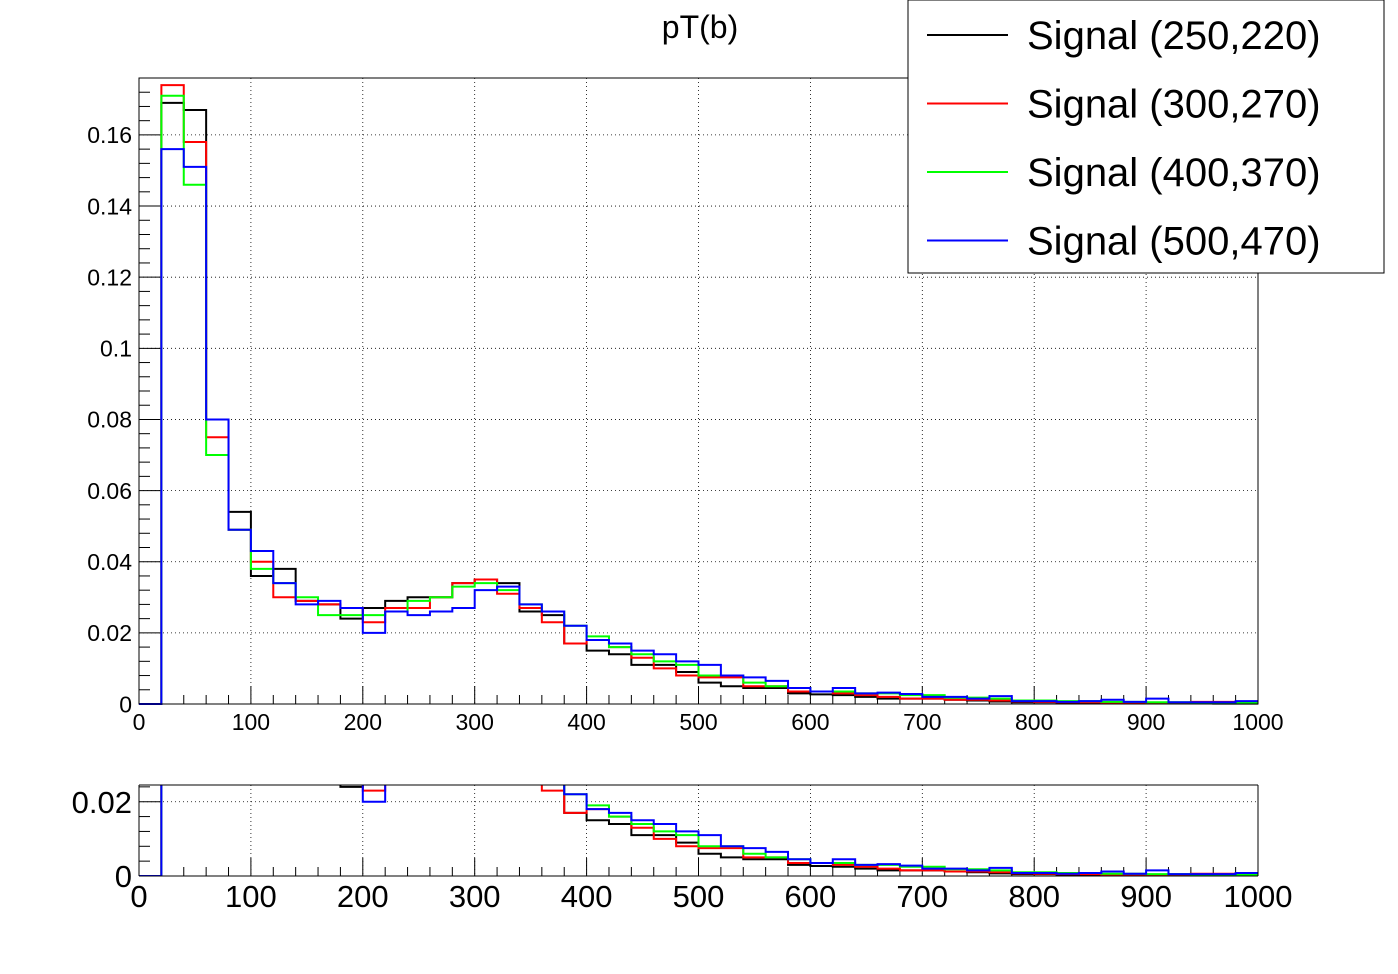  Describe the element at coordinates (1258, 896) in the screenshot. I see `lower-x-tick-label: 1000` at that location.